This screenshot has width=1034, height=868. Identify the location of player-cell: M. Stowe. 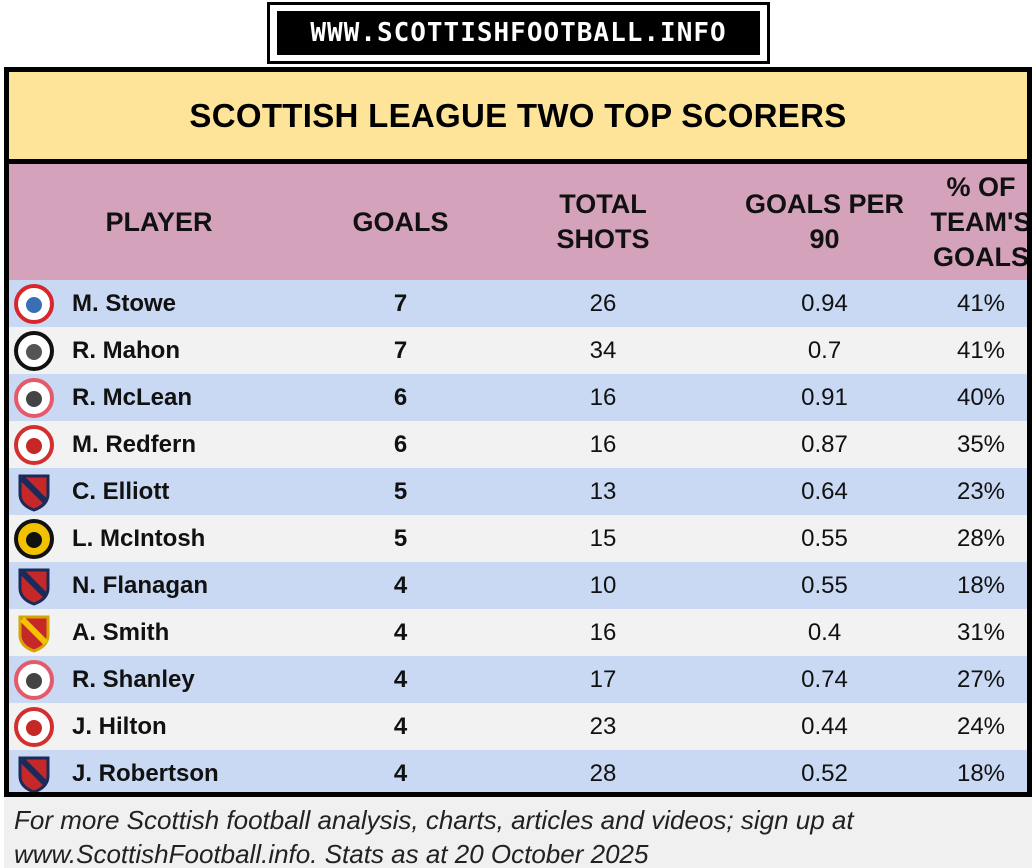
(159, 303).